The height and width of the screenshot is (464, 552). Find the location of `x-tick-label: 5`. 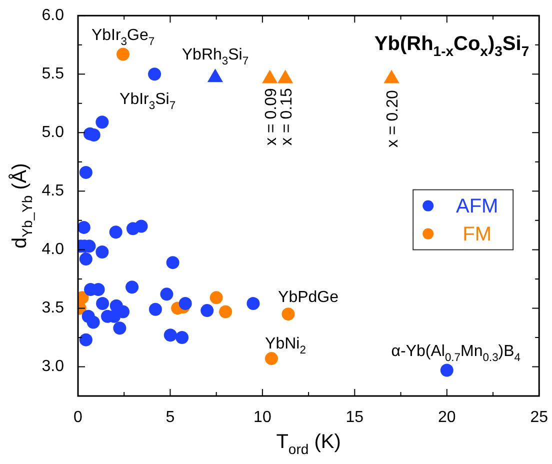

x-tick-label: 5 is located at coordinates (170, 417).